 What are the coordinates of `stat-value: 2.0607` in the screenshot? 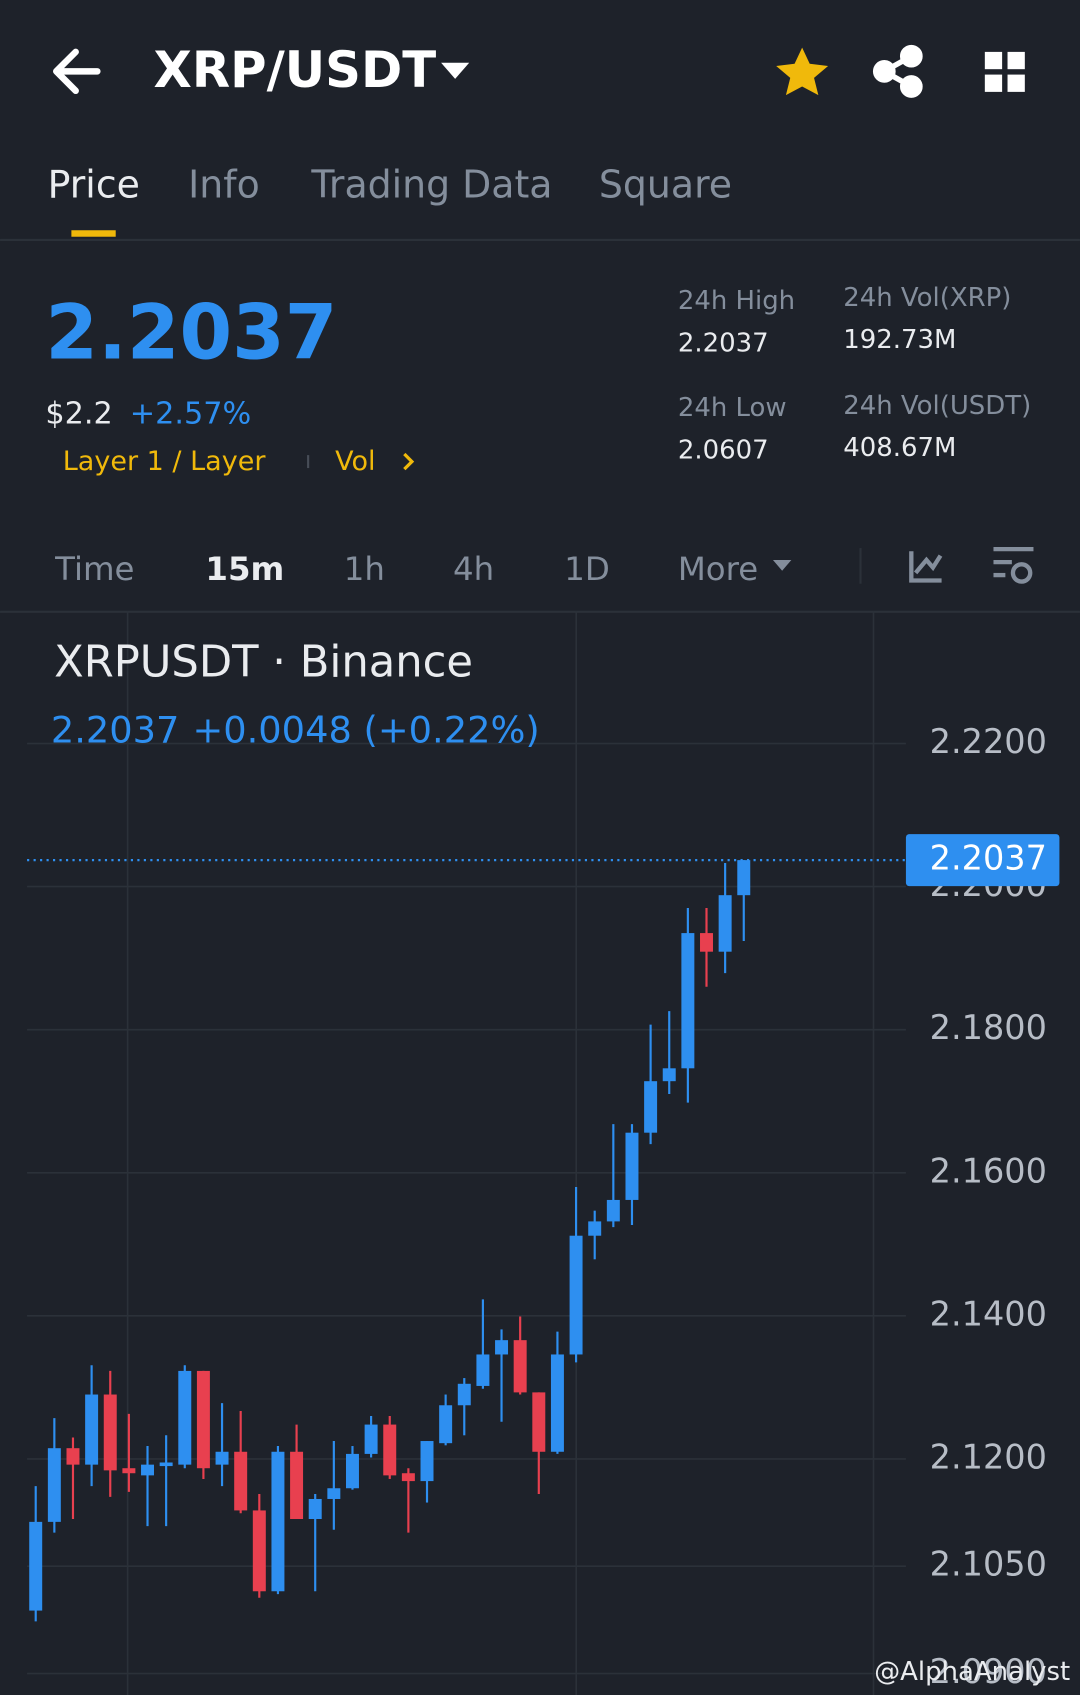 It's located at (723, 450).